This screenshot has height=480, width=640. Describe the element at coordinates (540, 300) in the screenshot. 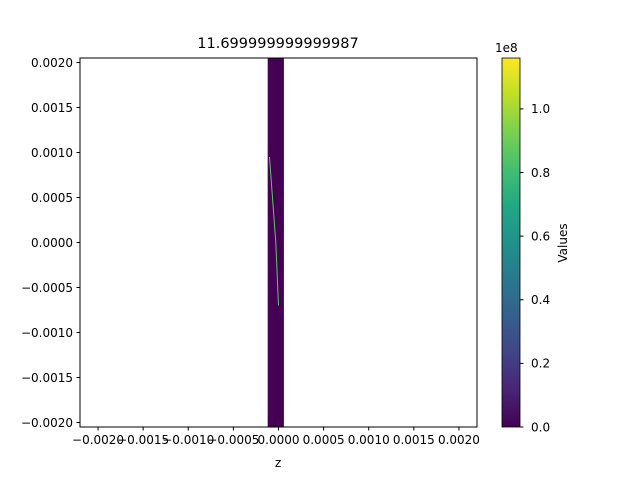

I see `colorbar-tick-label: 0.4` at that location.